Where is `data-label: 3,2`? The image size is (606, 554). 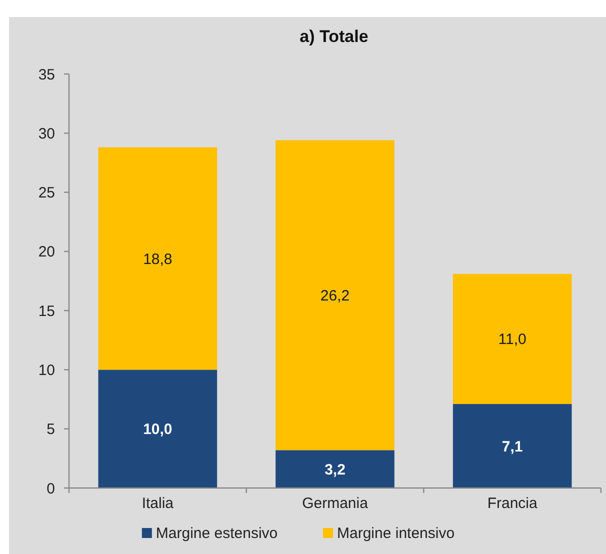
data-label: 3,2 is located at coordinates (335, 469).